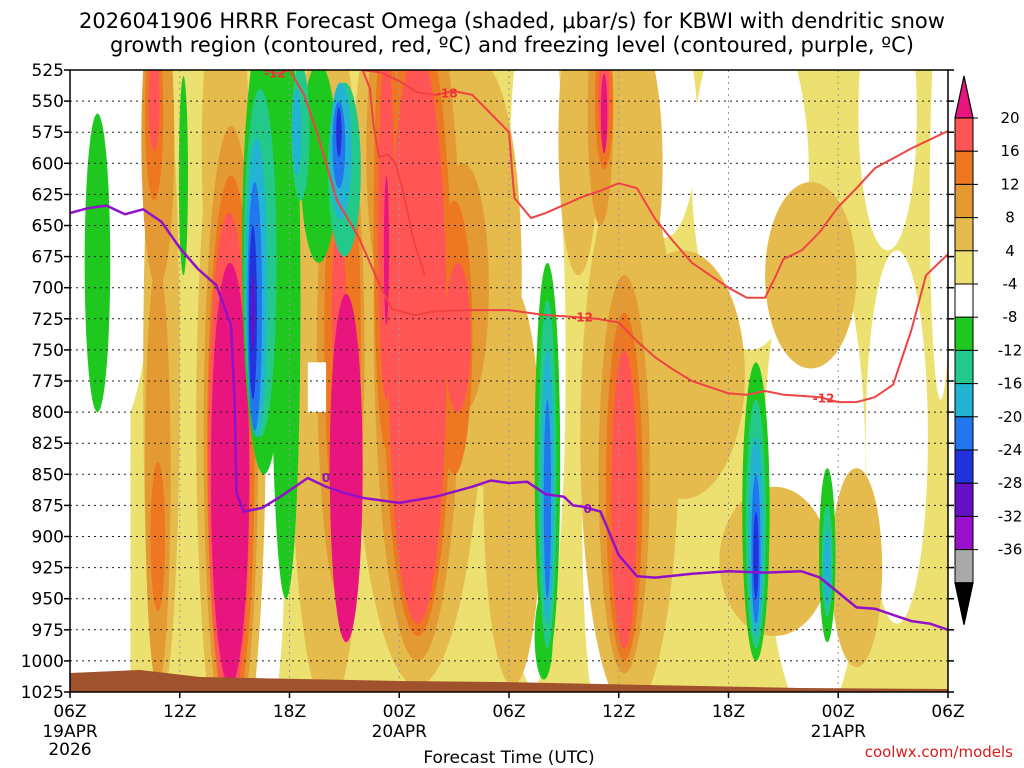 This screenshot has height=768, width=1024. What do you see at coordinates (1010, 317) in the screenshot?
I see `colorbar-label-6: -8` at bounding box center [1010, 317].